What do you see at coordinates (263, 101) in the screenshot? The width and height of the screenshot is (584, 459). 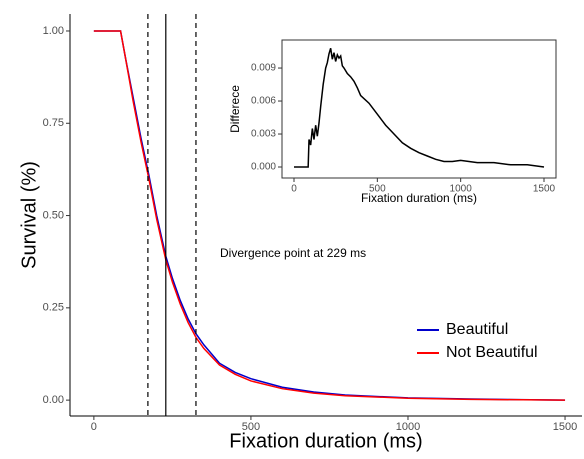 I see `y-tick-label: 0.006` at bounding box center [263, 101].